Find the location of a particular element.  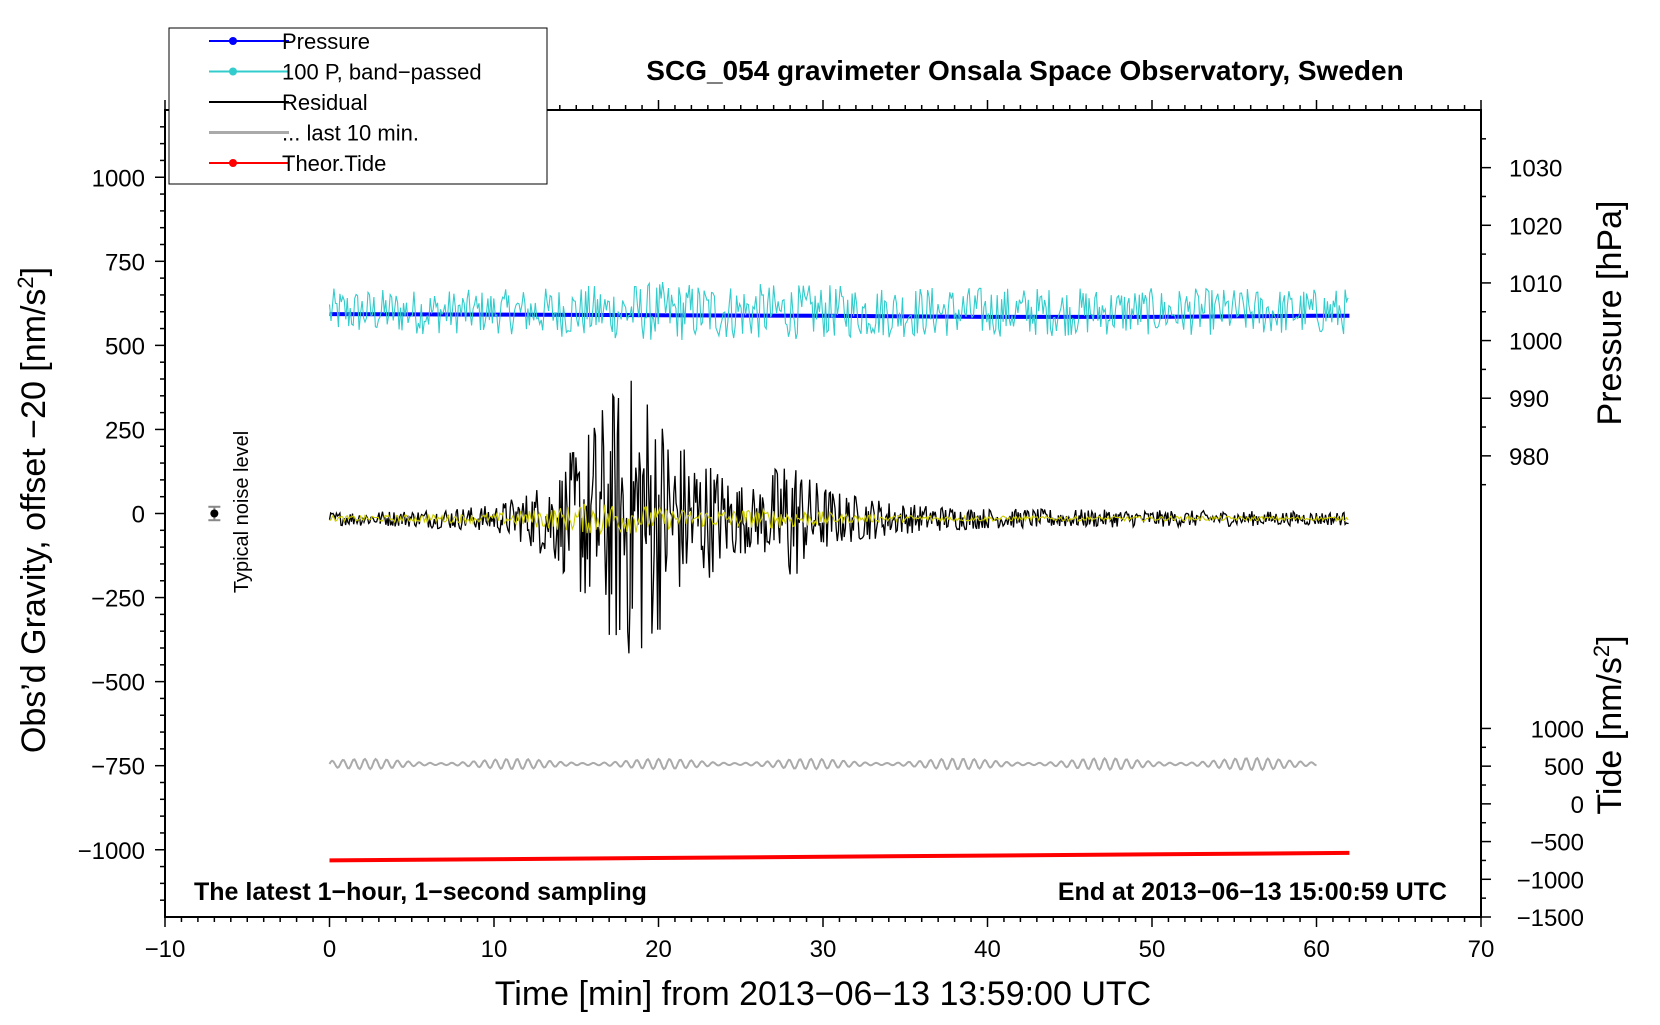

x-tick-label: −10 is located at coordinates (165, 949).